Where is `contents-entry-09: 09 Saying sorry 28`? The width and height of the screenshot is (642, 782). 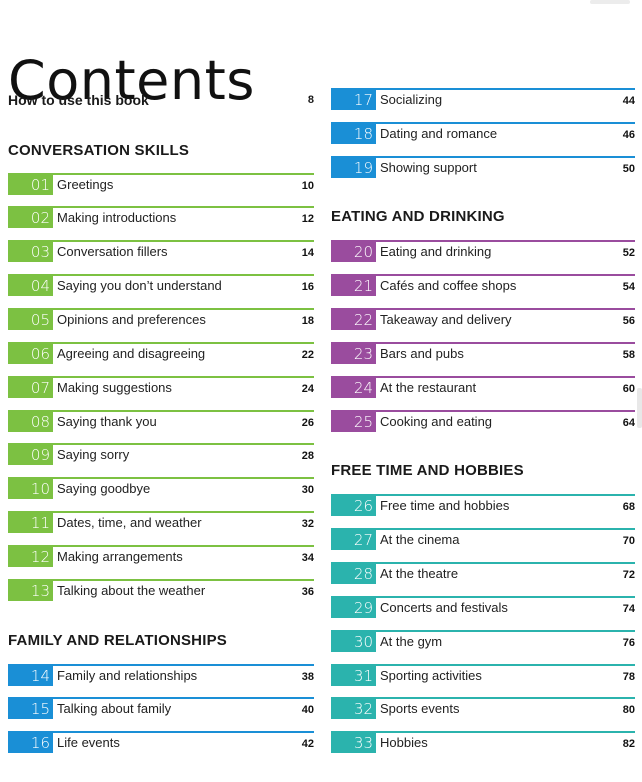
contents-entry-09: 09 Saying sorry 28 is located at coordinates (161, 454).